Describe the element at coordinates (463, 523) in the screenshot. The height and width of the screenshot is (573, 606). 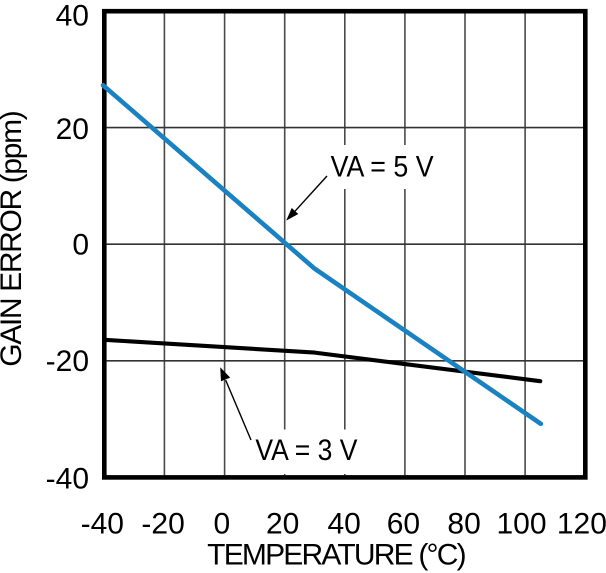
I see `svg-text: 80` at that location.